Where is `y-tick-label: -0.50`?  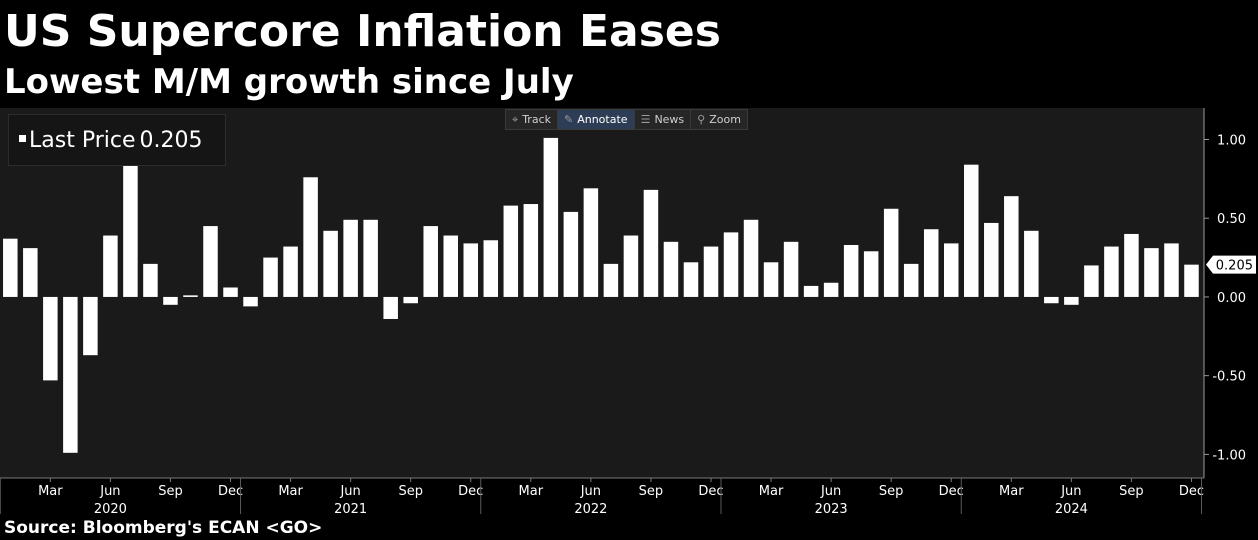
y-tick-label: -0.50 is located at coordinates (1229, 377).